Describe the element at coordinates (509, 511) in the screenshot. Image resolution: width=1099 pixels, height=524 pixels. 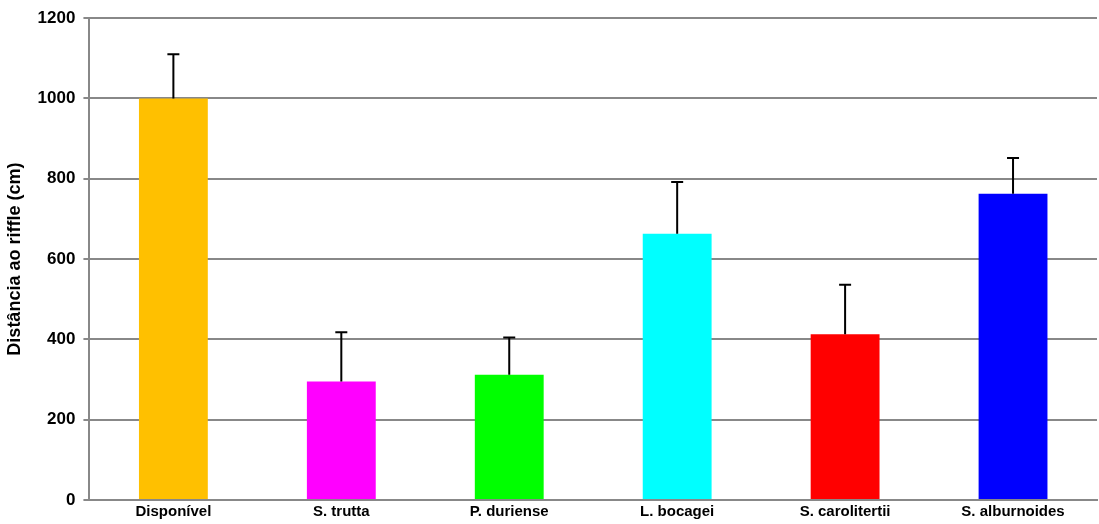
I see `x-tick-label: P. duriense` at that location.